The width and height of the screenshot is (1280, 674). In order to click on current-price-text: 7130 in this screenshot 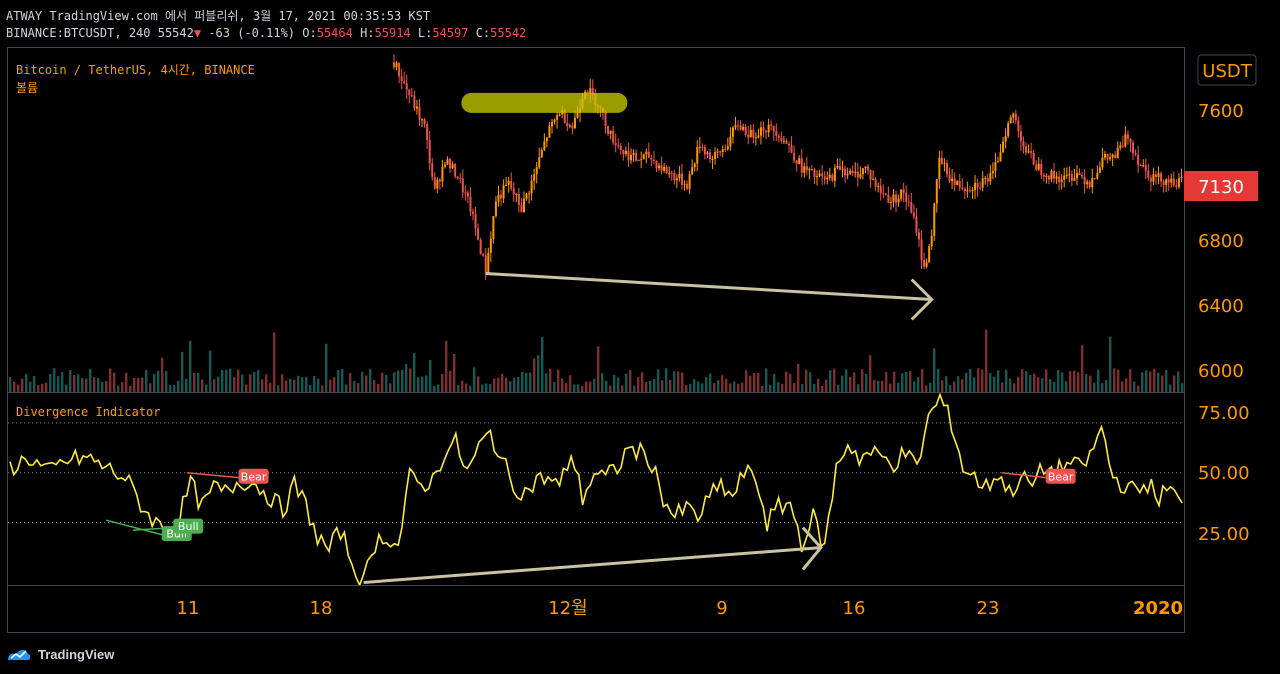, I will do `click(1221, 187)`.